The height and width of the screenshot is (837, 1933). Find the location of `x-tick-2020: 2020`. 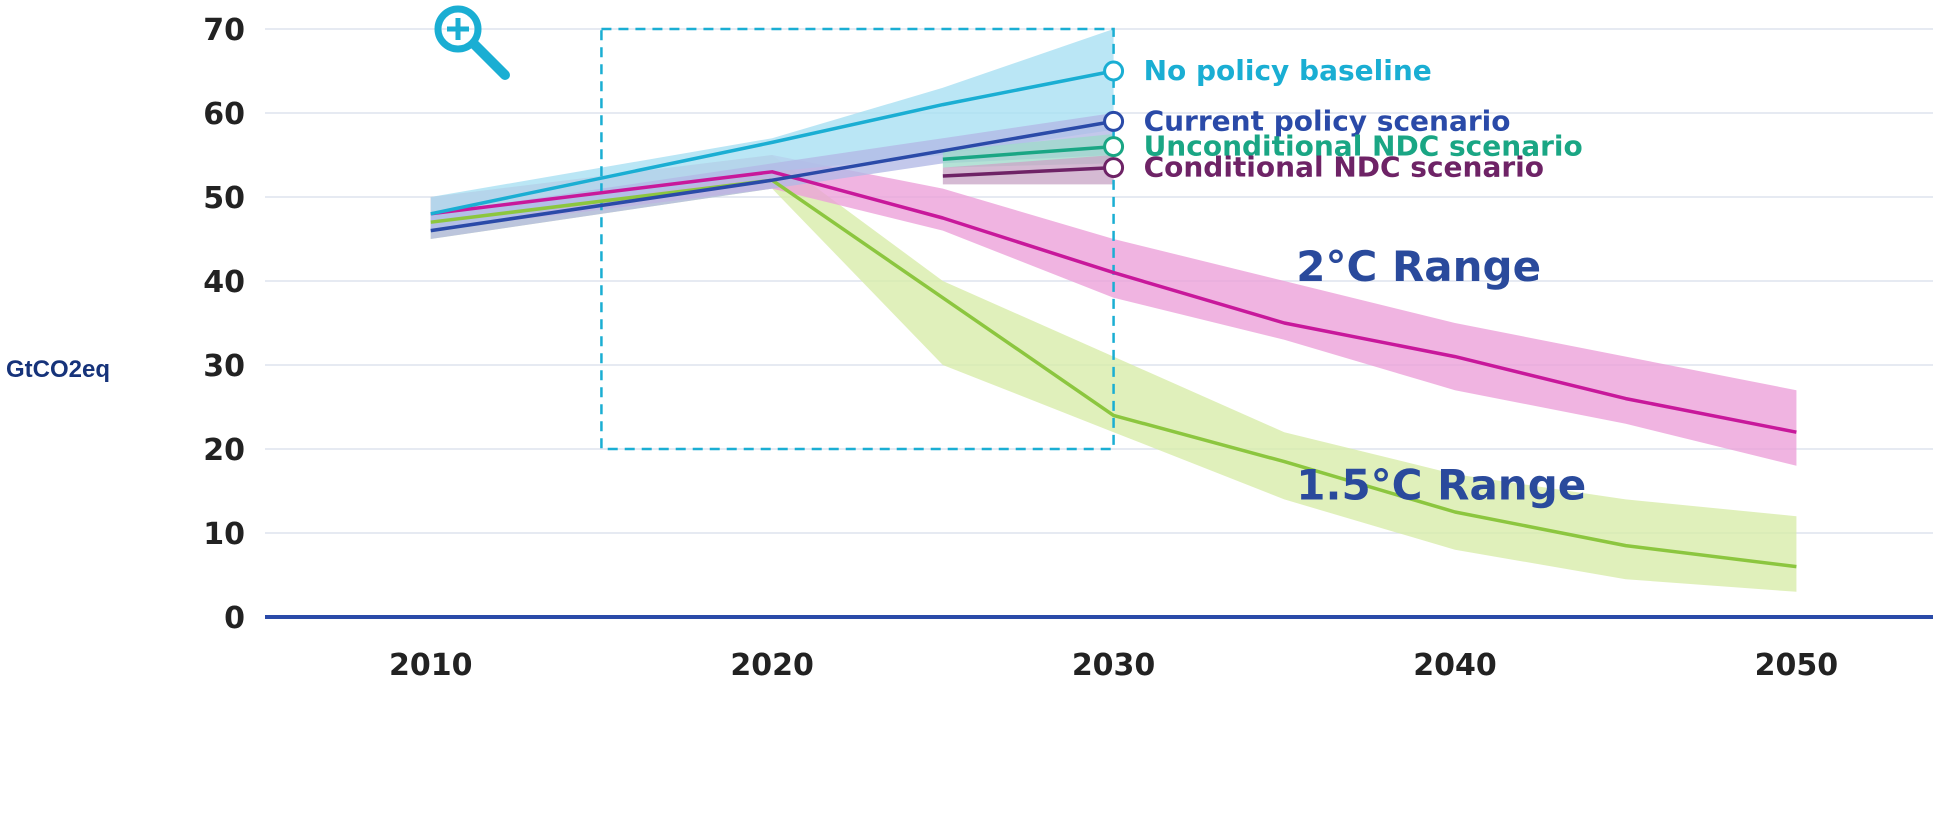

x-tick-2020: 2020 is located at coordinates (772, 665).